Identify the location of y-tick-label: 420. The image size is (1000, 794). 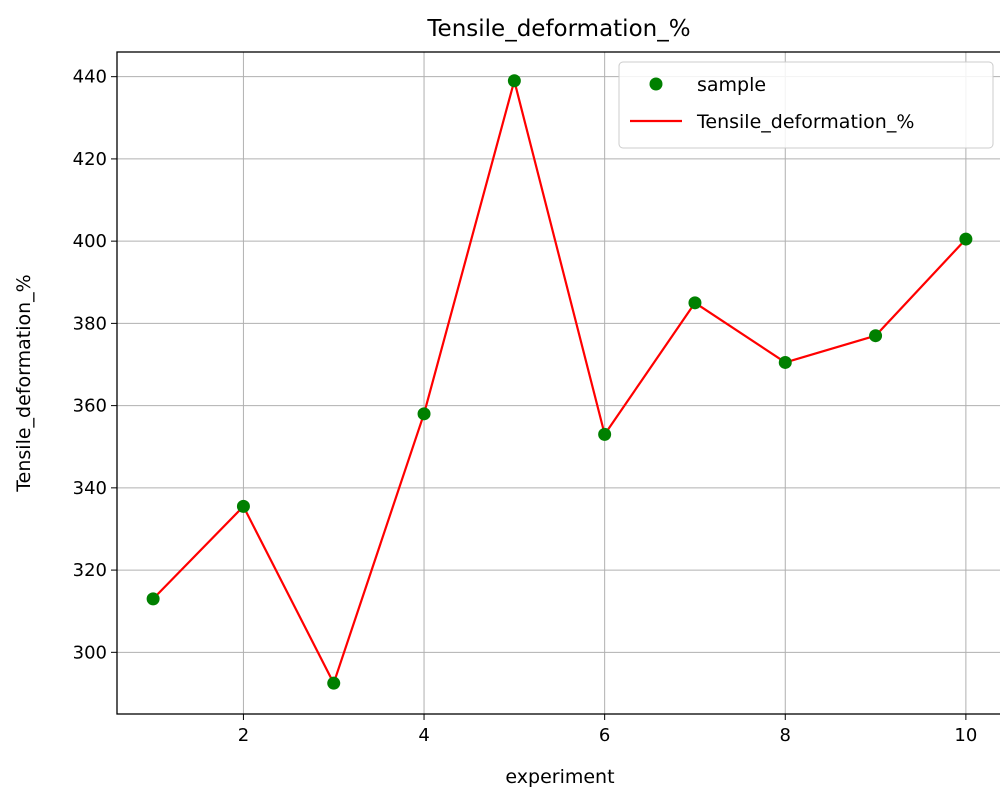
(90, 159).